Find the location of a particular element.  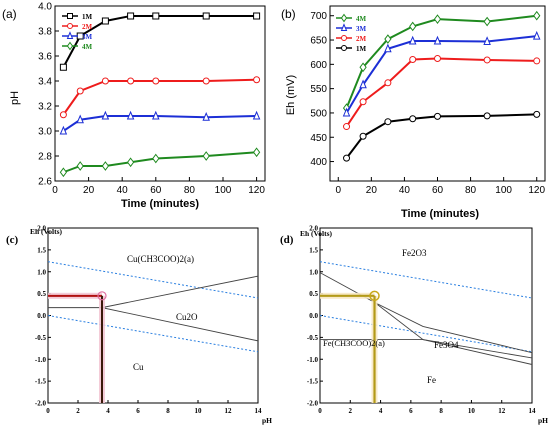

d-x-tick-label: 6 is located at coordinates (411, 411).